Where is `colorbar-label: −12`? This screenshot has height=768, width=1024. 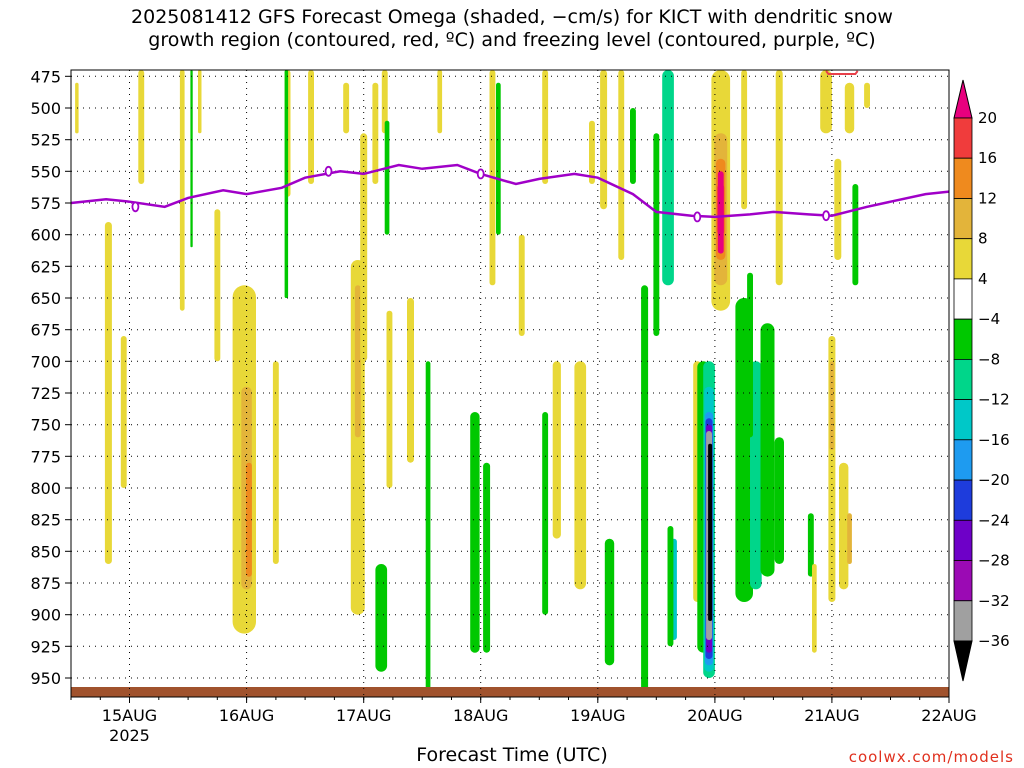
colorbar-label: −12 is located at coordinates (994, 400).